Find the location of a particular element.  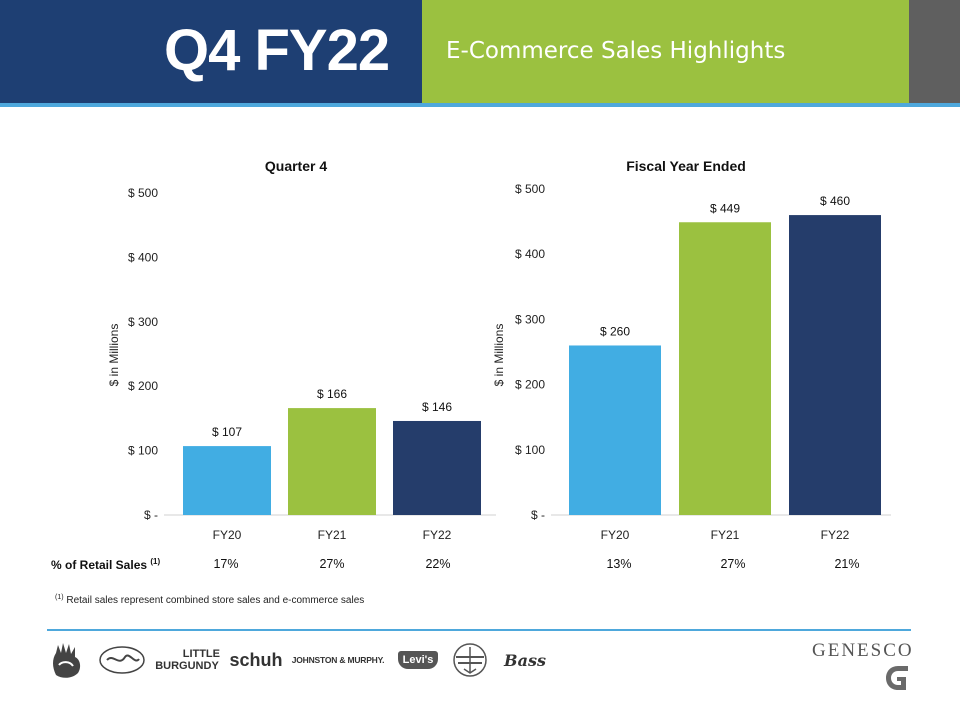

journeys-hand-logo is located at coordinates (68, 660).